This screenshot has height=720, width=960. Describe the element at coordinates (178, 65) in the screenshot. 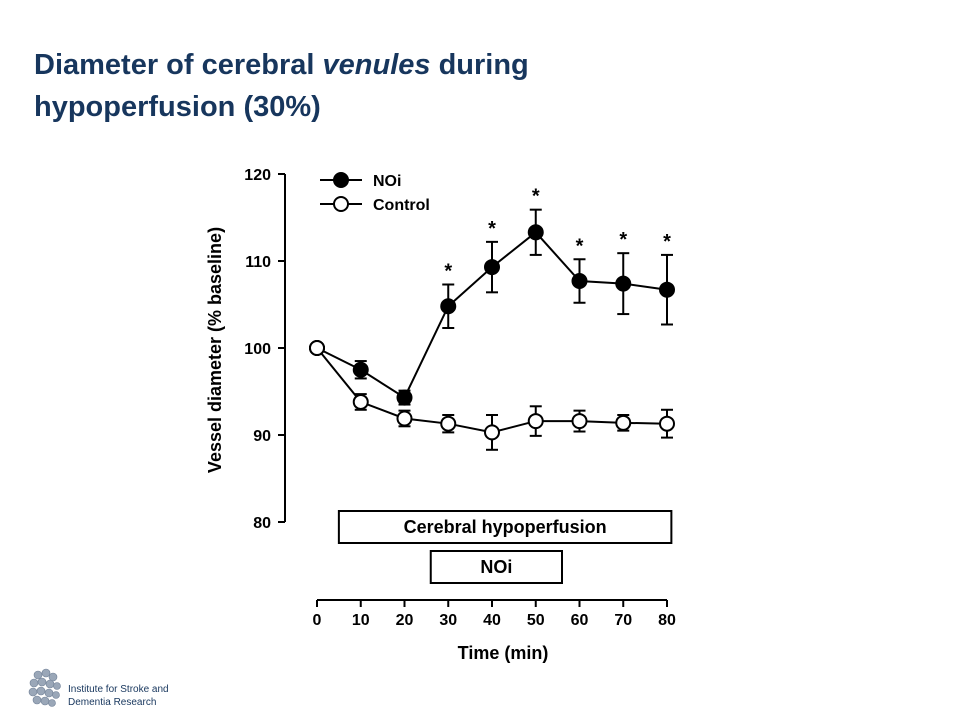

I see `title-text-part1: Diameter of cerebral` at that location.